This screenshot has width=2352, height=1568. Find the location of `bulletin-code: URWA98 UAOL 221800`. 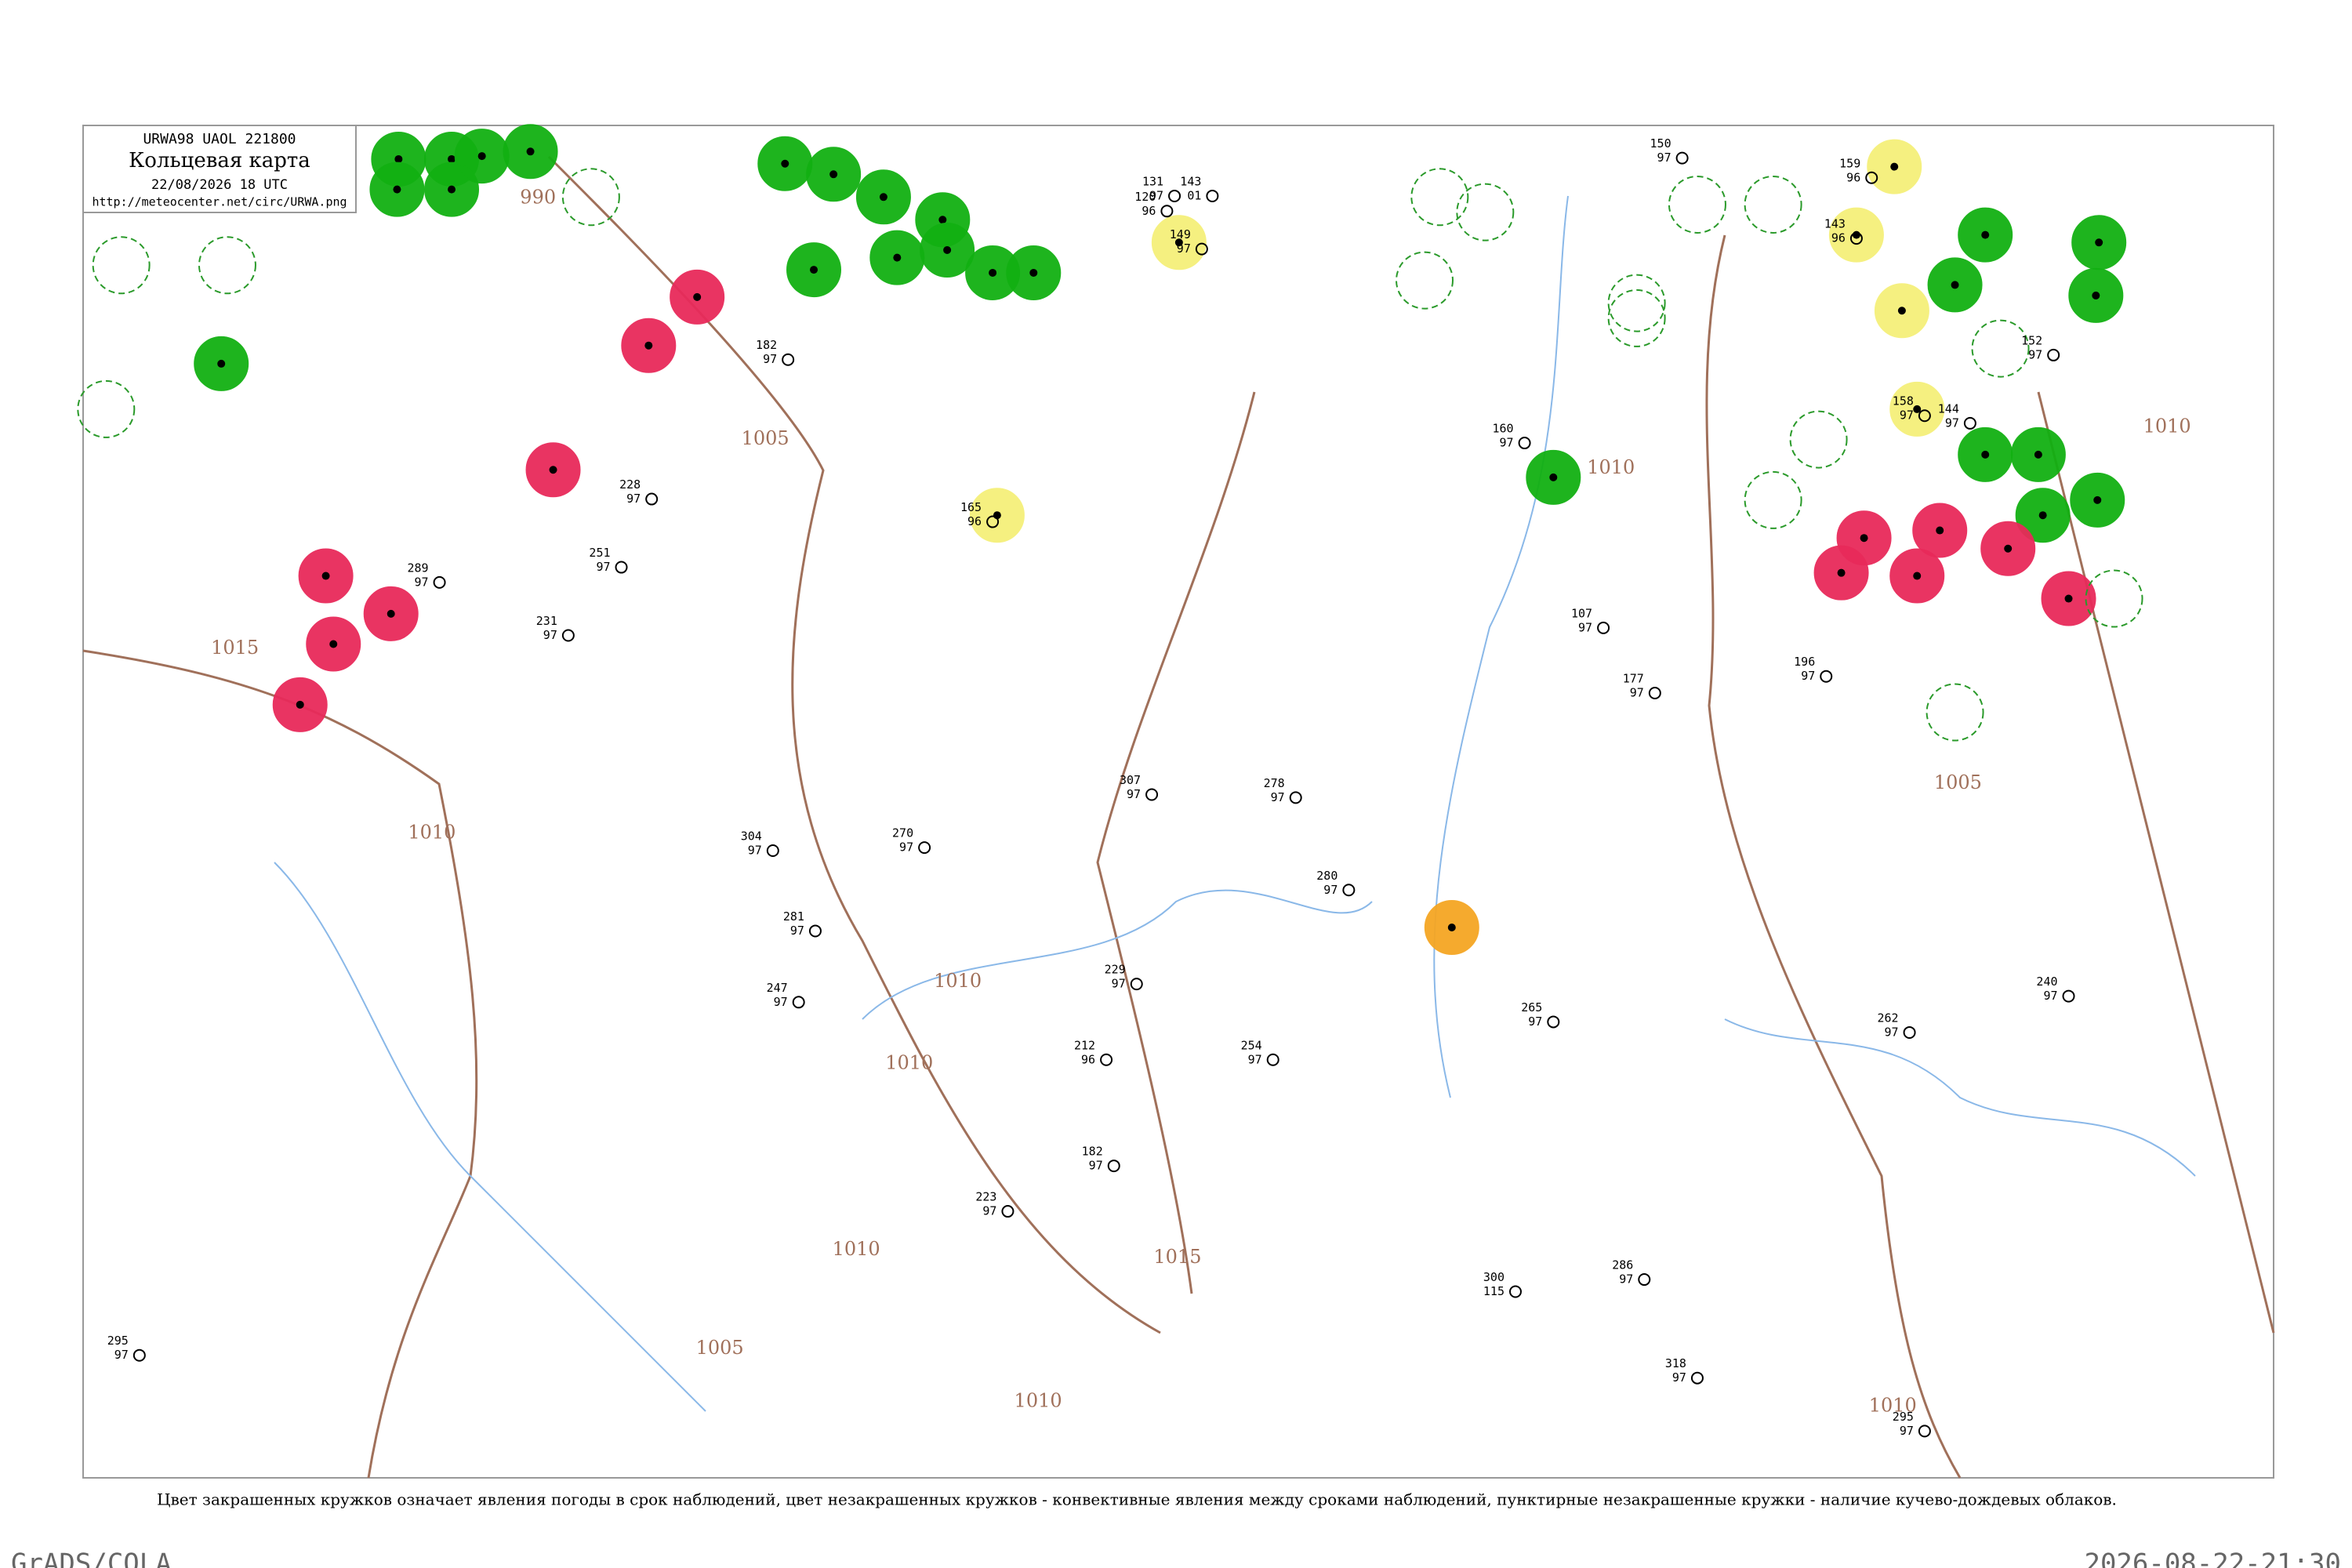

bulletin-code: URWA98 UAOL 221800 is located at coordinates (219, 139).